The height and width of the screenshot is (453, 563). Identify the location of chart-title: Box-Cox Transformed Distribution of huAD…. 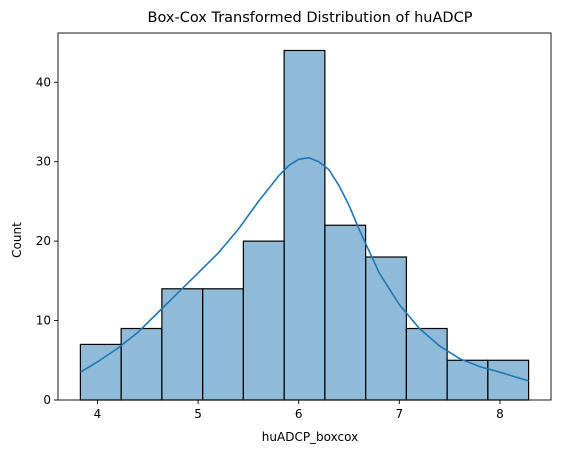
(310, 18).